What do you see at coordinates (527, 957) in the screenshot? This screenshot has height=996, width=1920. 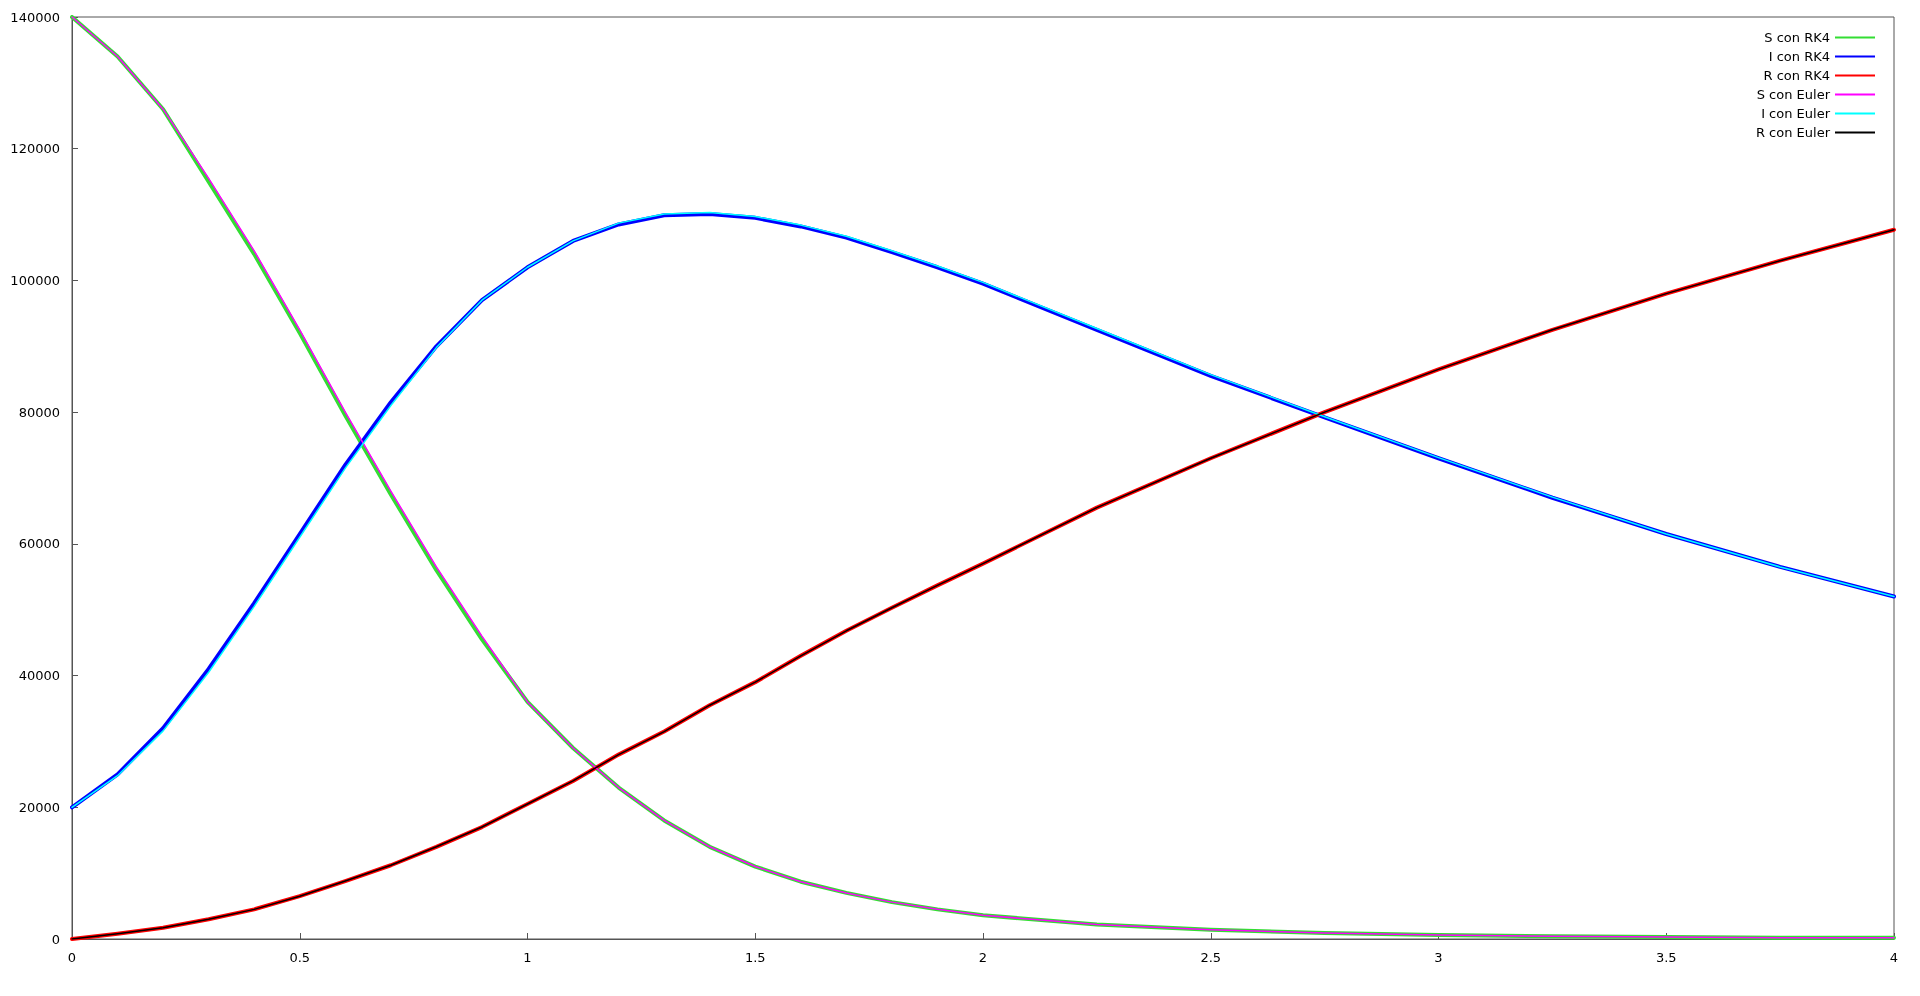 I see `x-tick-label: 1` at bounding box center [527, 957].